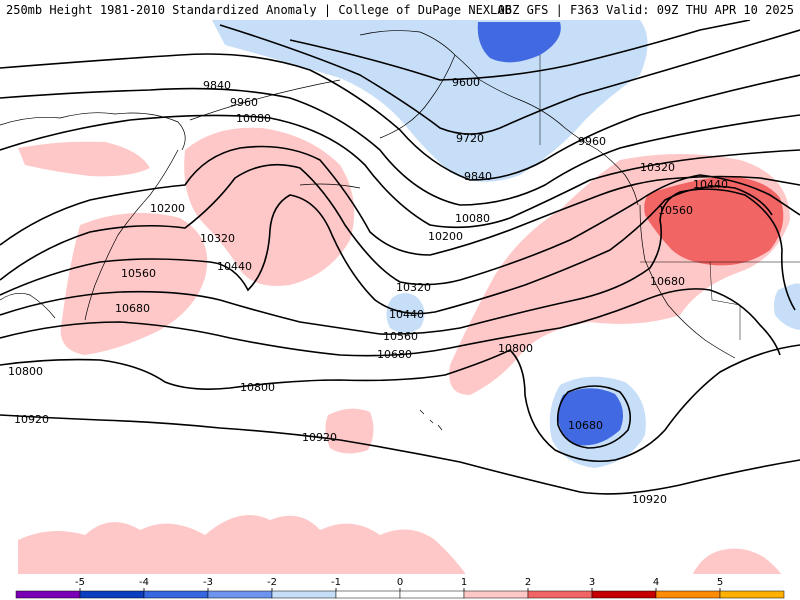 The width and height of the screenshot is (800, 600). I want to click on label-10200-west: 10200, so click(167, 208).